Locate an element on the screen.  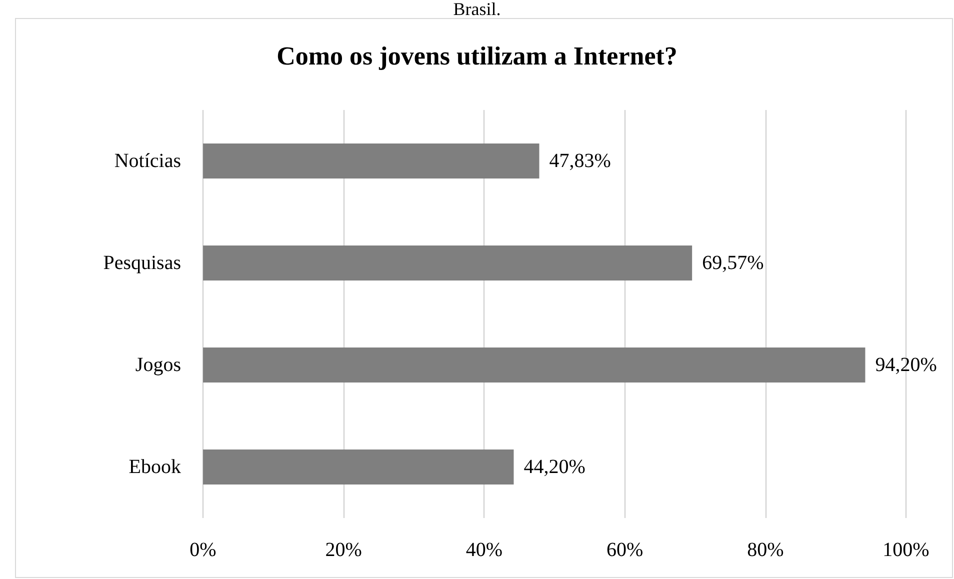
x-tick-label: 40% is located at coordinates (484, 550).